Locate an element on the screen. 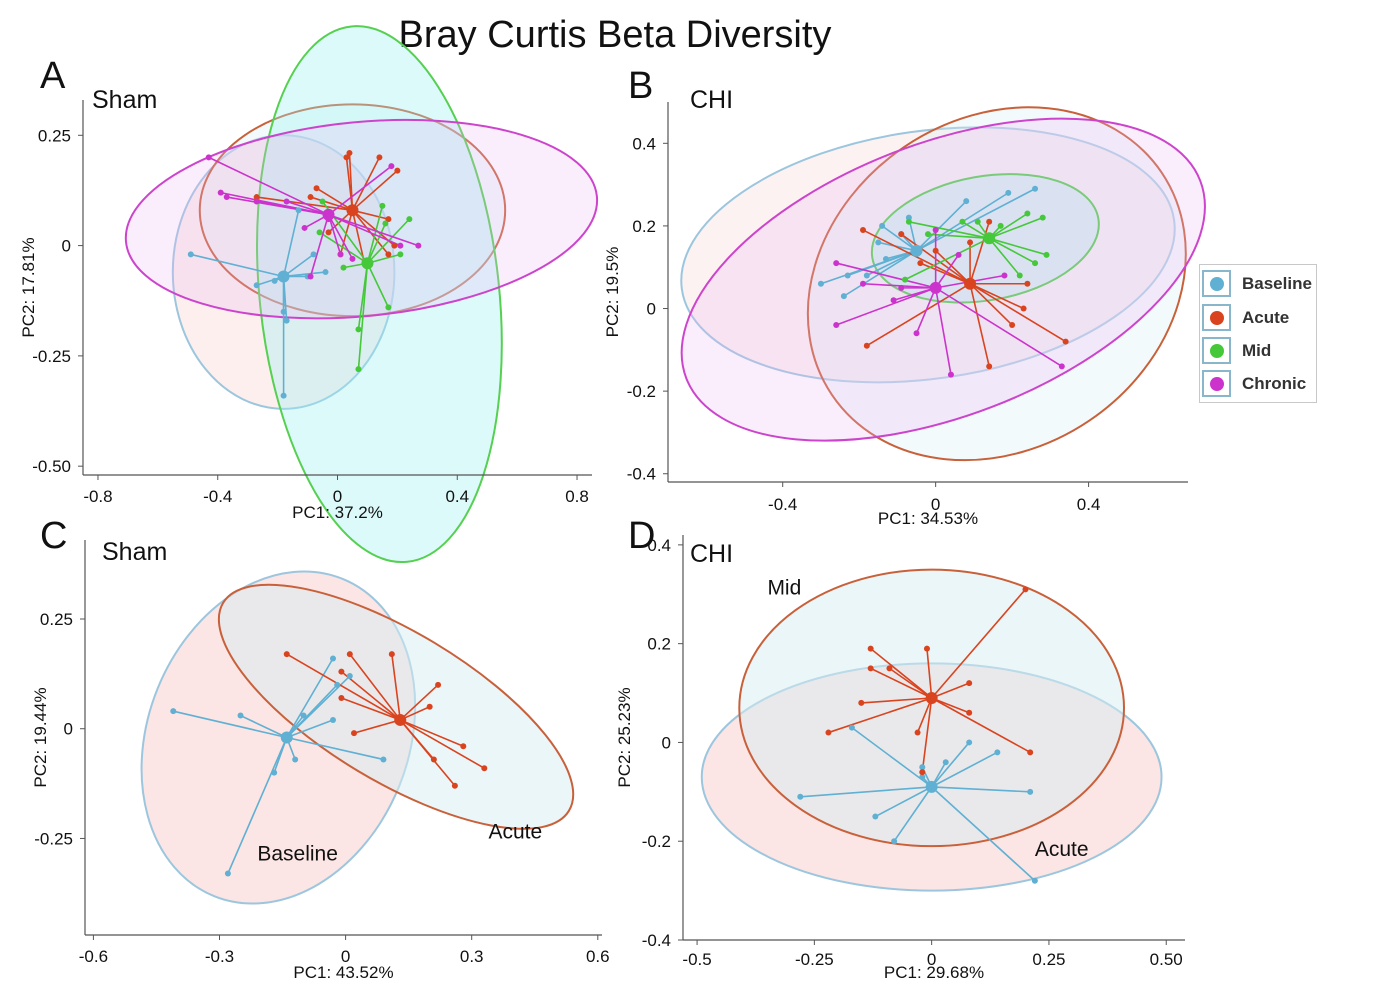 The image size is (1384, 997). y-axis-label: PC2: 19.44% is located at coordinates (40, 737).